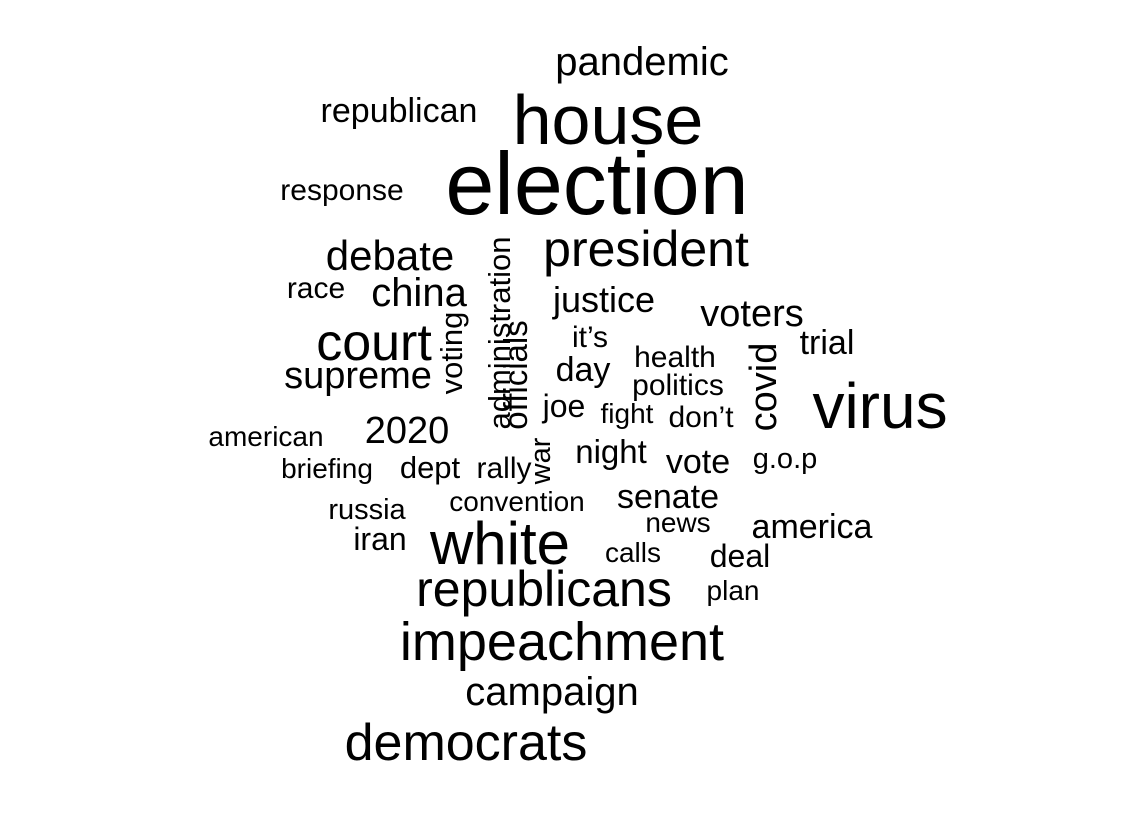  What do you see at coordinates (562, 642) in the screenshot?
I see `word-impeachment: impeachment` at bounding box center [562, 642].